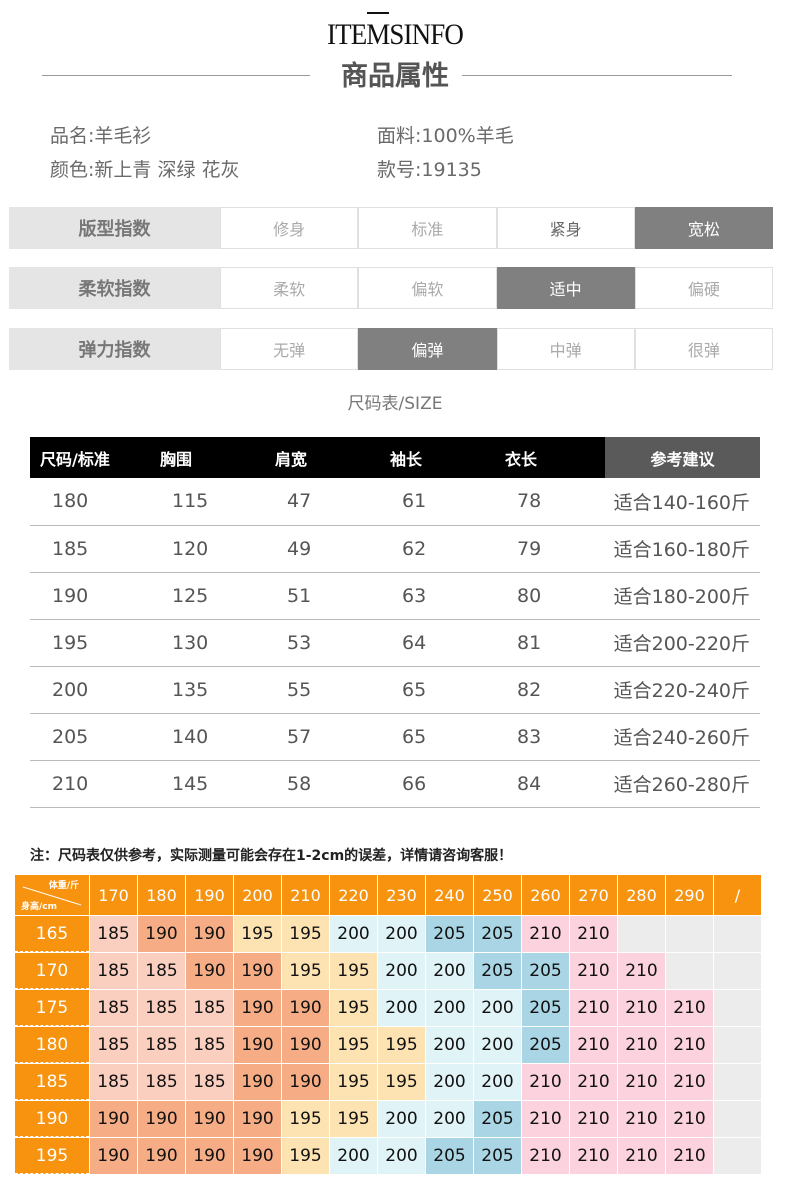 Image resolution: width=790 pixels, height=1183 pixels. What do you see at coordinates (207, 737) in the screenshot?
I see `size-table-cell: 140` at bounding box center [207, 737].